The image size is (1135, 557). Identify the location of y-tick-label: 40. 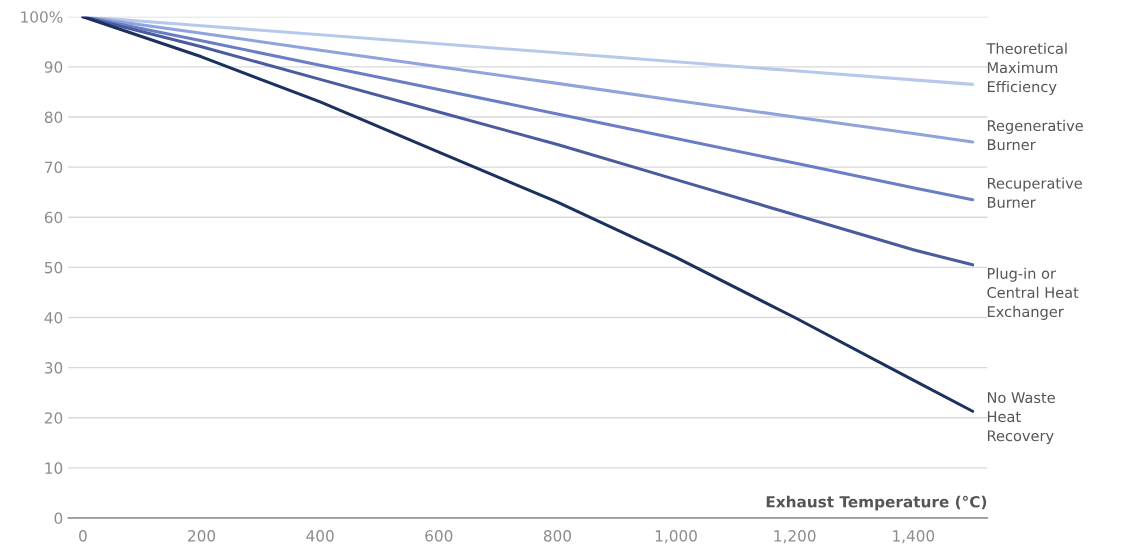
(53, 317).